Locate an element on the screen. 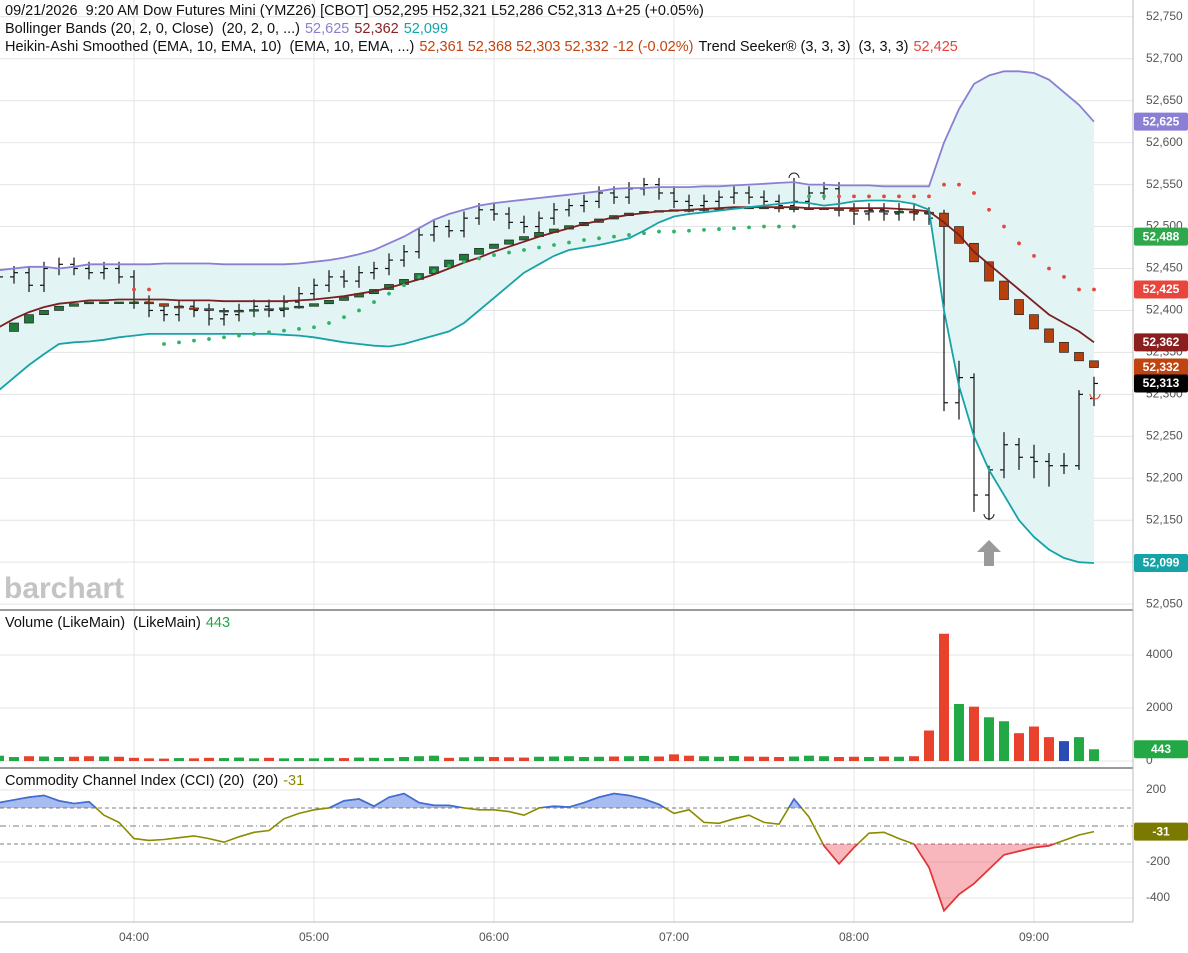  y-tick-label: 52,600 is located at coordinates (1164, 142).